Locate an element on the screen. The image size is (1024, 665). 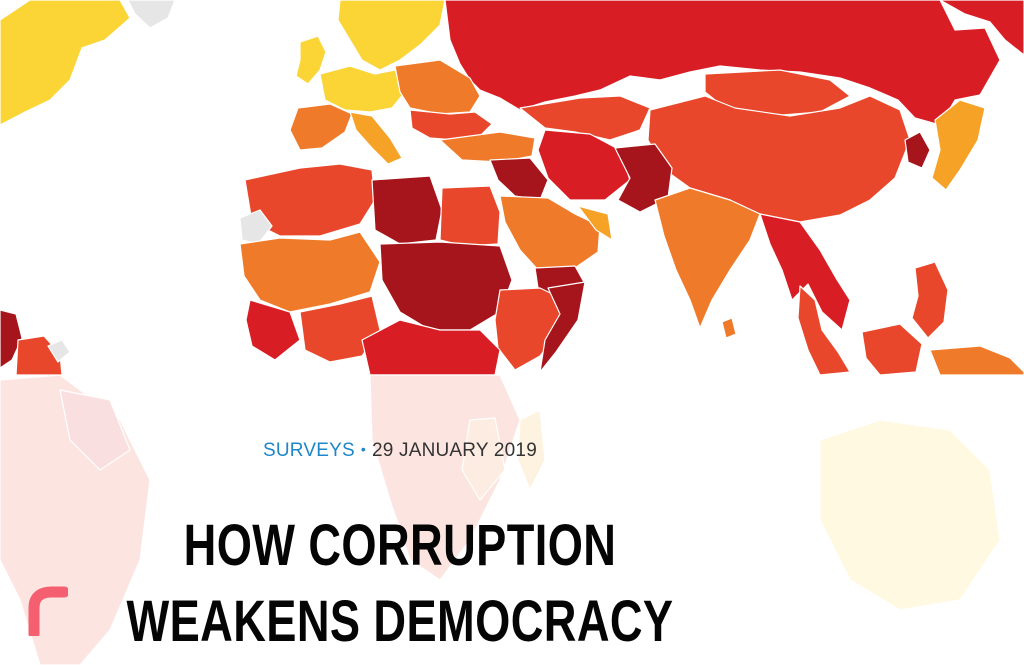
category-link: SURVEYS is located at coordinates (309, 450).